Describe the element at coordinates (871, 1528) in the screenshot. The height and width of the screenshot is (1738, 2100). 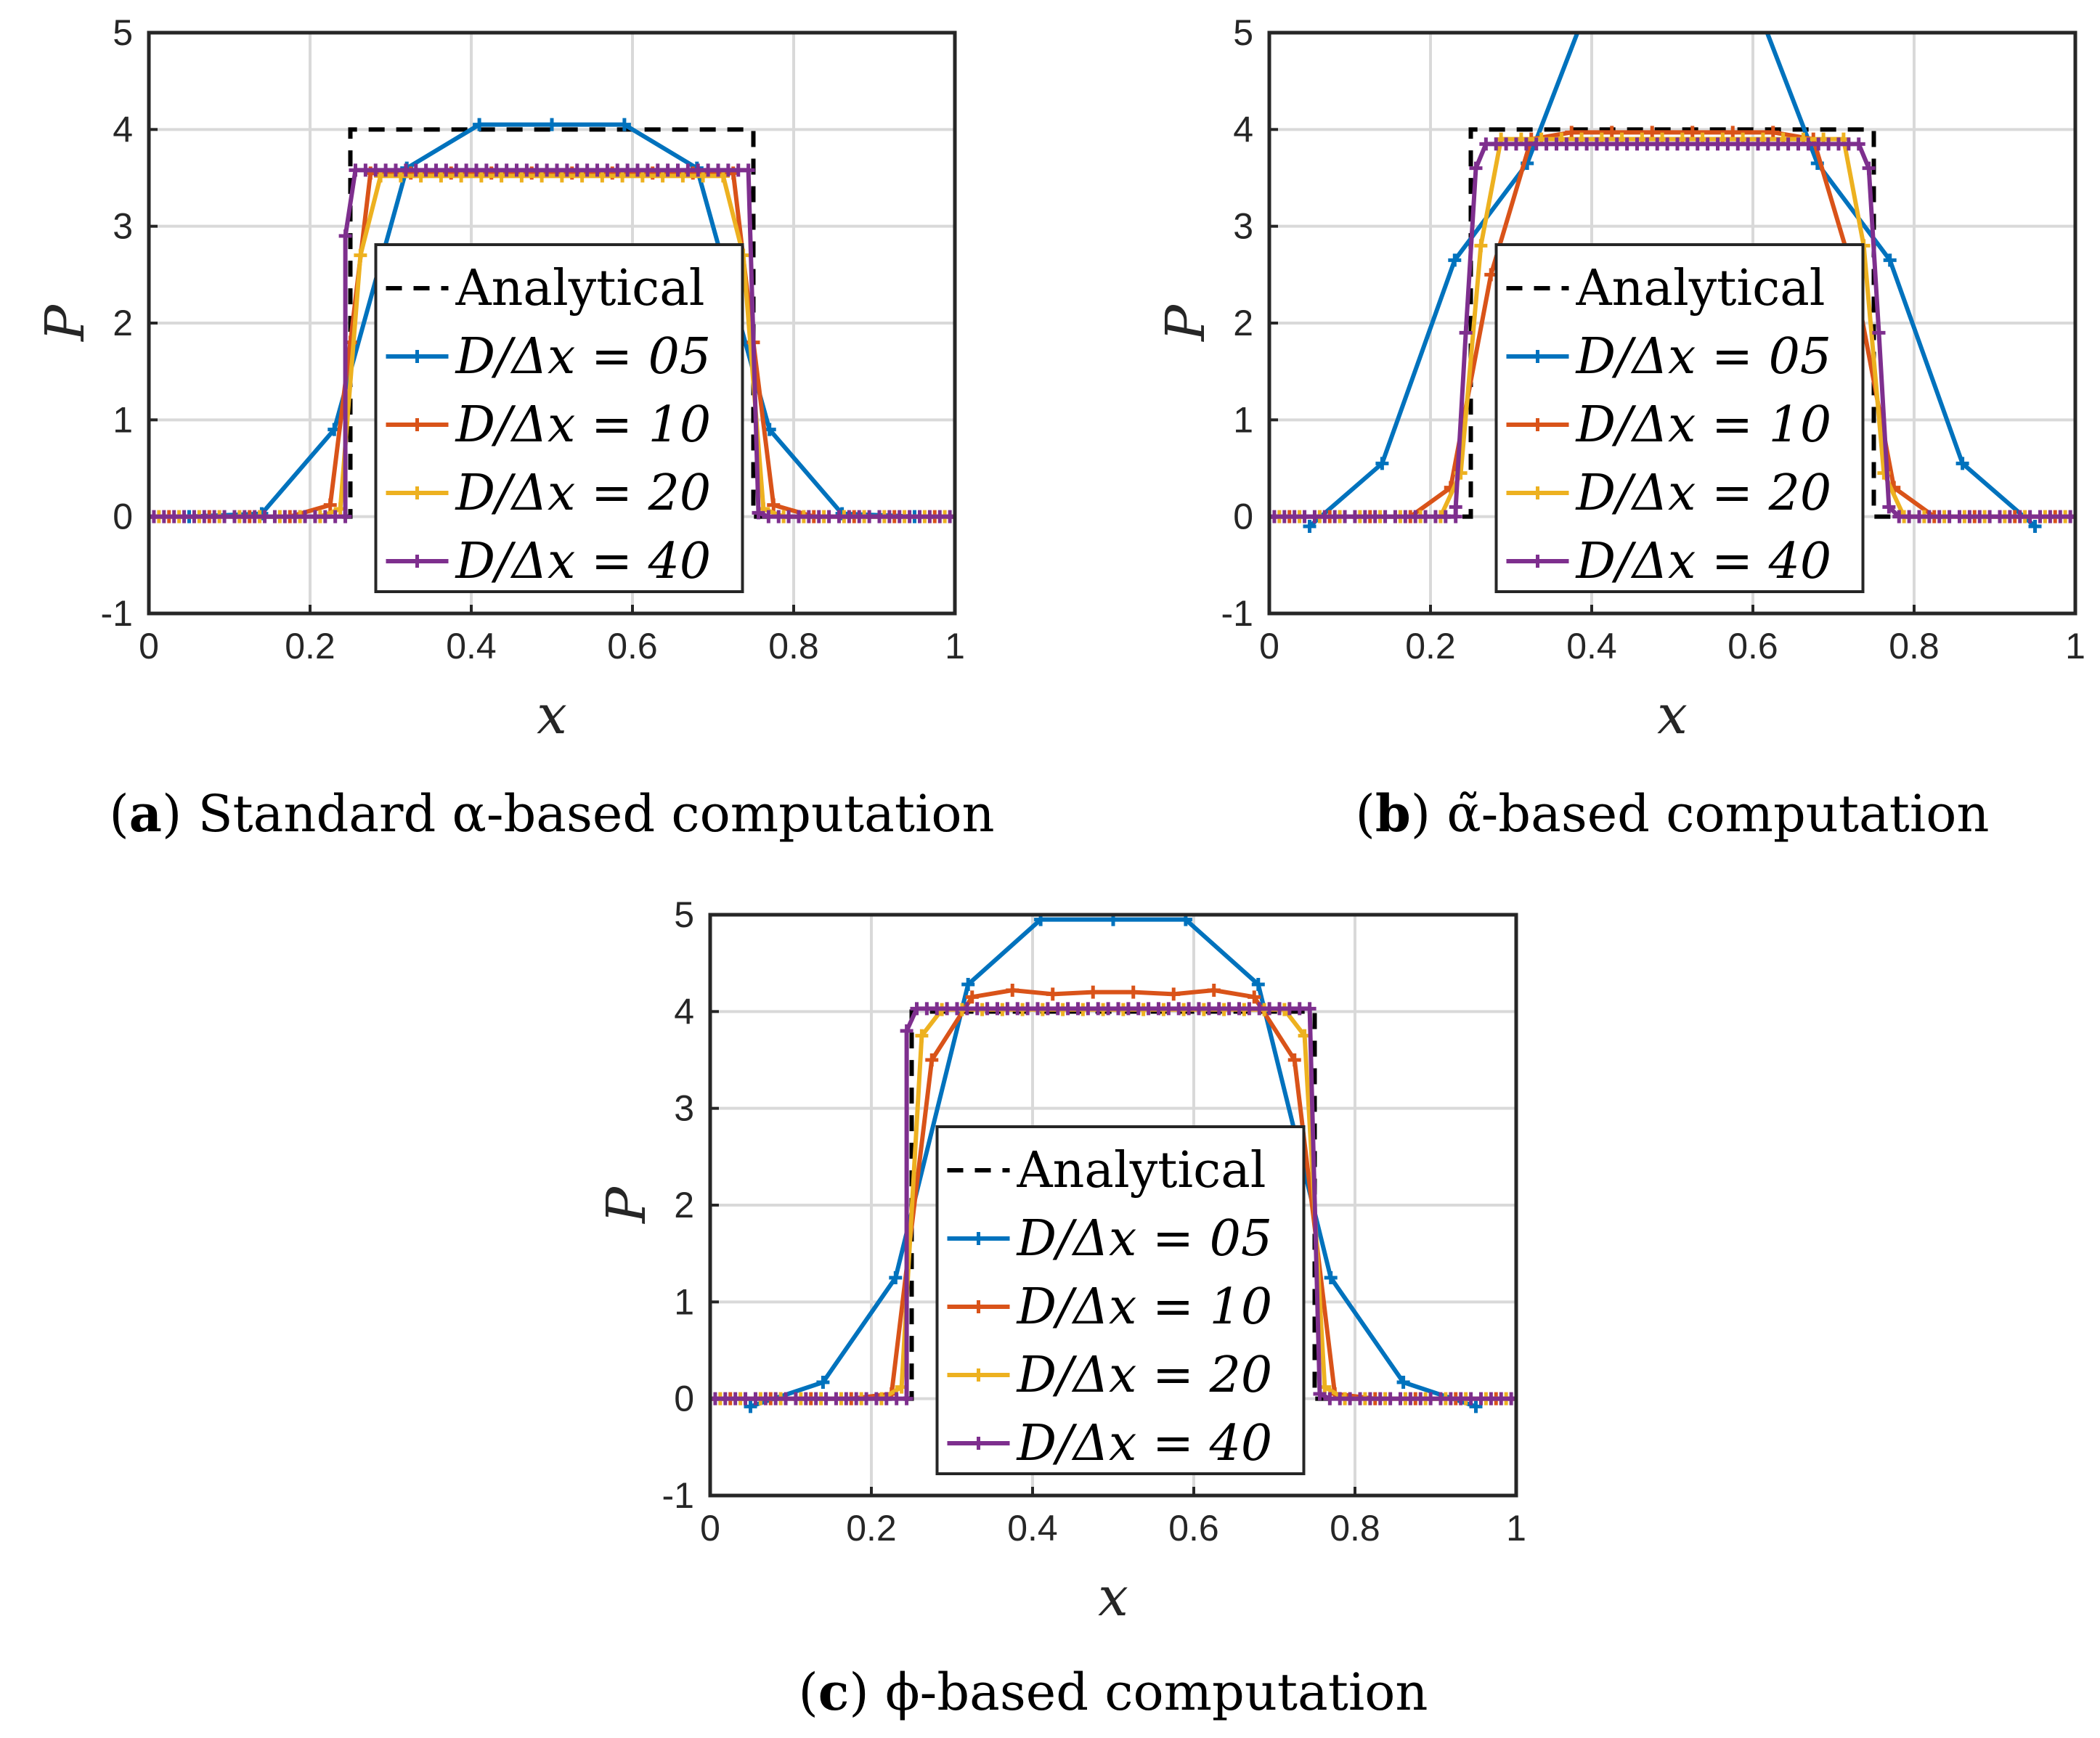
I see `x-tick-label: 0.2` at that location.